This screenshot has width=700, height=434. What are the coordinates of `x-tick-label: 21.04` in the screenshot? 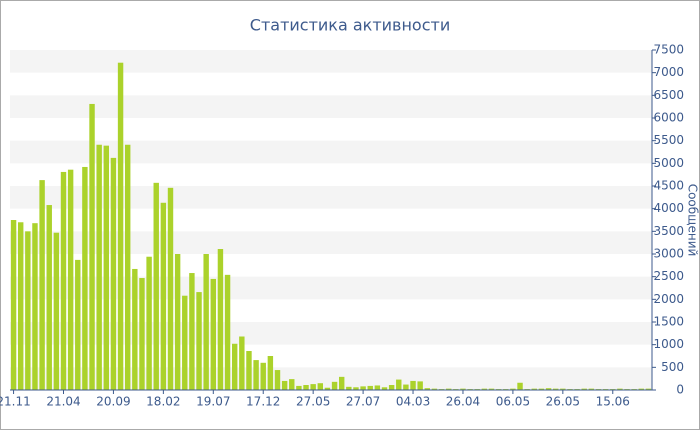 It's located at (63, 402).